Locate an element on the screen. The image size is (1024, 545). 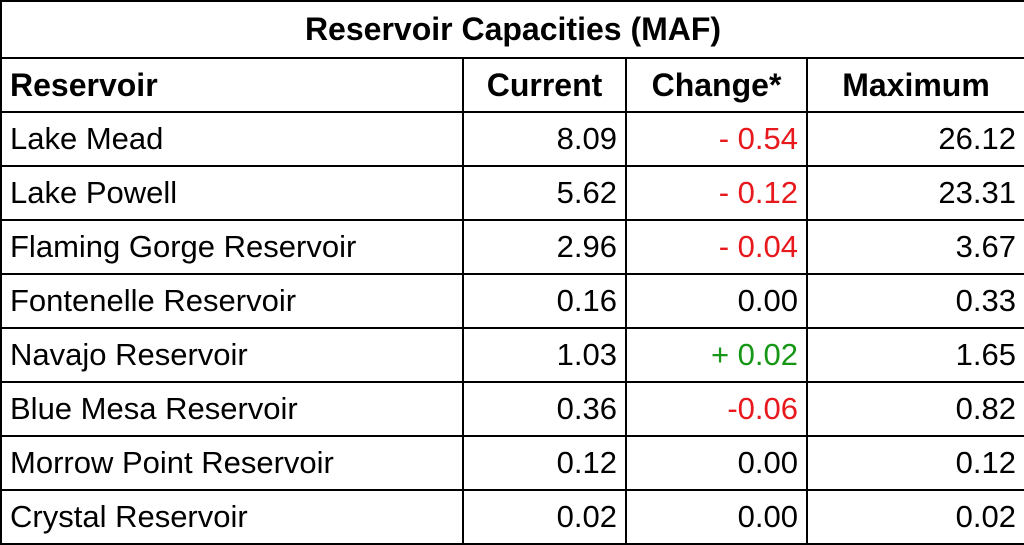
header-row: Reservoir Current Change* Maximum is located at coordinates (512, 85).